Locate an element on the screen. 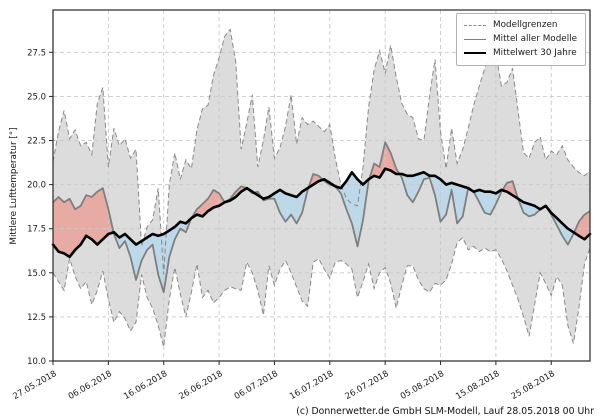 The width and height of the screenshot is (600, 420). svg-text: 26.07.2018 is located at coordinates (367, 385).